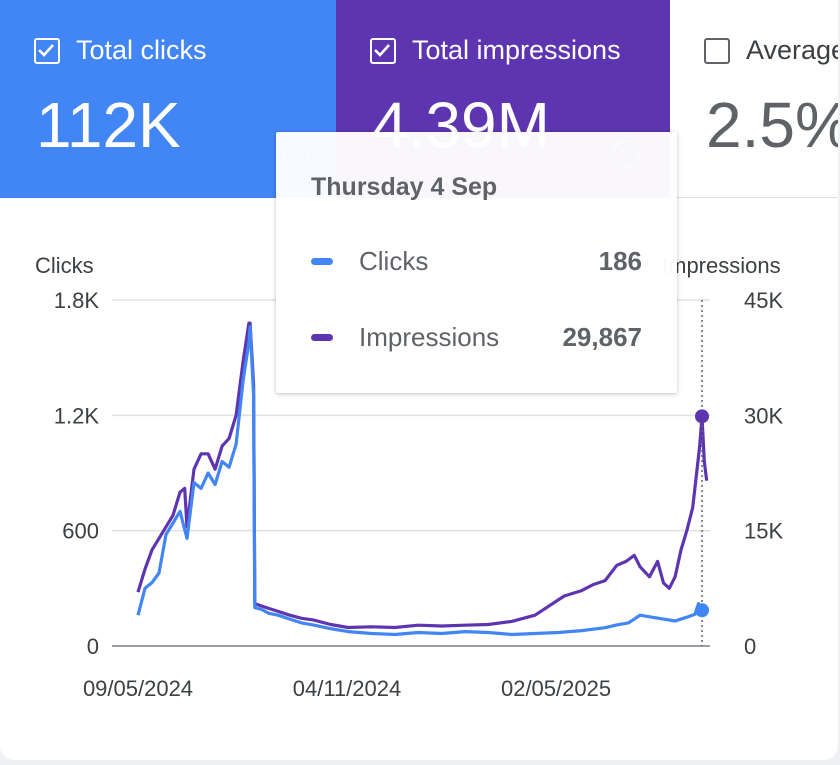 The width and height of the screenshot is (840, 765). Describe the element at coordinates (516, 50) in the screenshot. I see `total-impressions-label: Total impressions` at that location.